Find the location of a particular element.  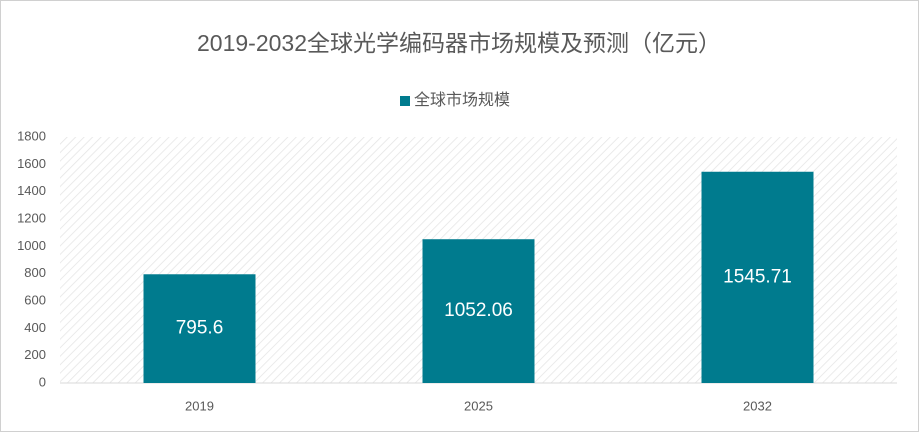

y-tick-label: 1000 is located at coordinates (31, 245).